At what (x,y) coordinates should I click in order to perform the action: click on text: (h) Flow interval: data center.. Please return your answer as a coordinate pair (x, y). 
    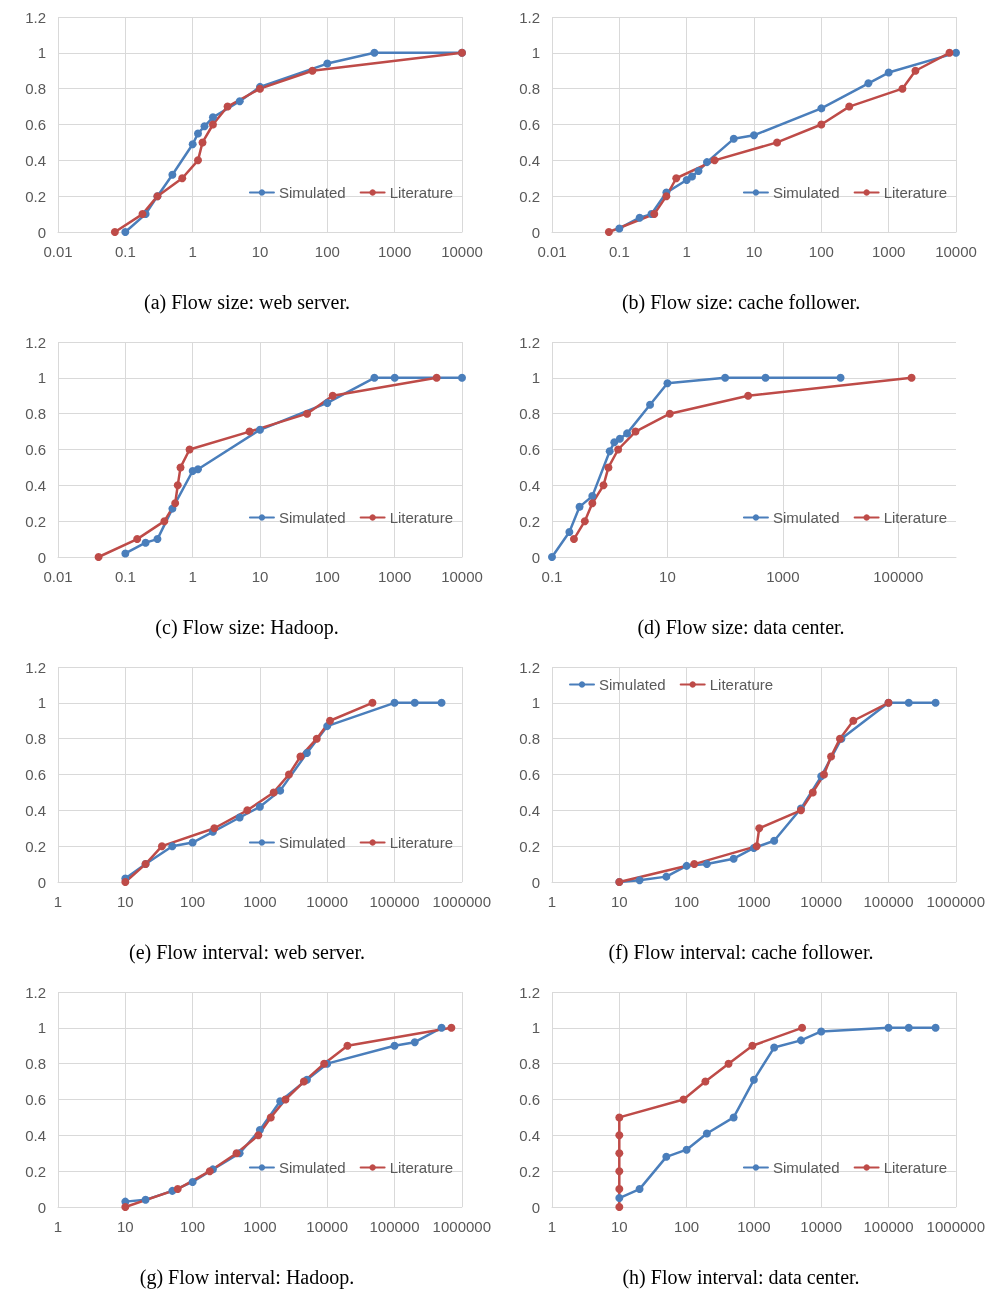
    Looking at the image, I should click on (741, 1277).